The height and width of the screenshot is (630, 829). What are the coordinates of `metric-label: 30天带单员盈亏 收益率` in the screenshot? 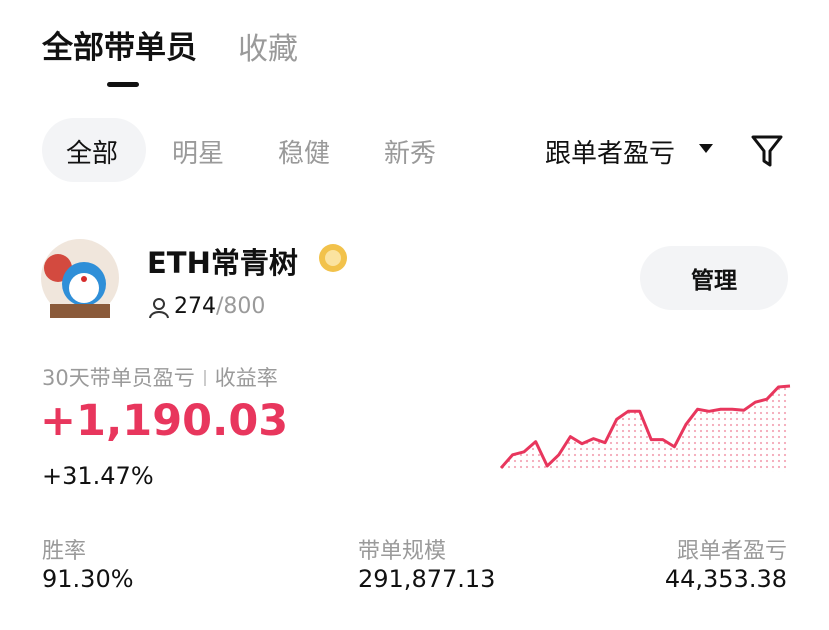 It's located at (160, 377).